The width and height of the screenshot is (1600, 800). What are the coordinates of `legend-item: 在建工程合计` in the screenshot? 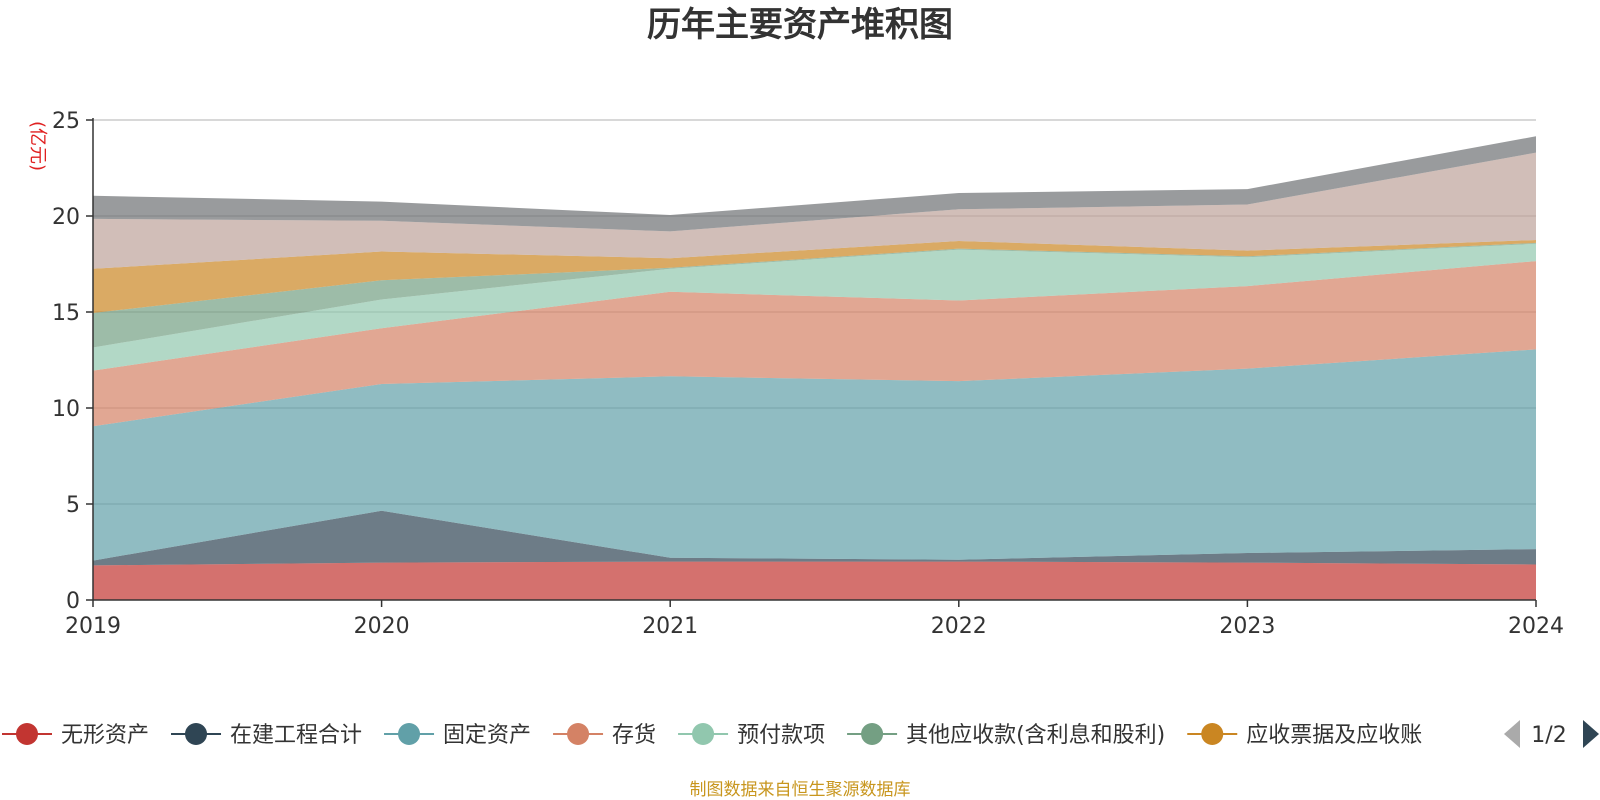 It's located at (266, 735).